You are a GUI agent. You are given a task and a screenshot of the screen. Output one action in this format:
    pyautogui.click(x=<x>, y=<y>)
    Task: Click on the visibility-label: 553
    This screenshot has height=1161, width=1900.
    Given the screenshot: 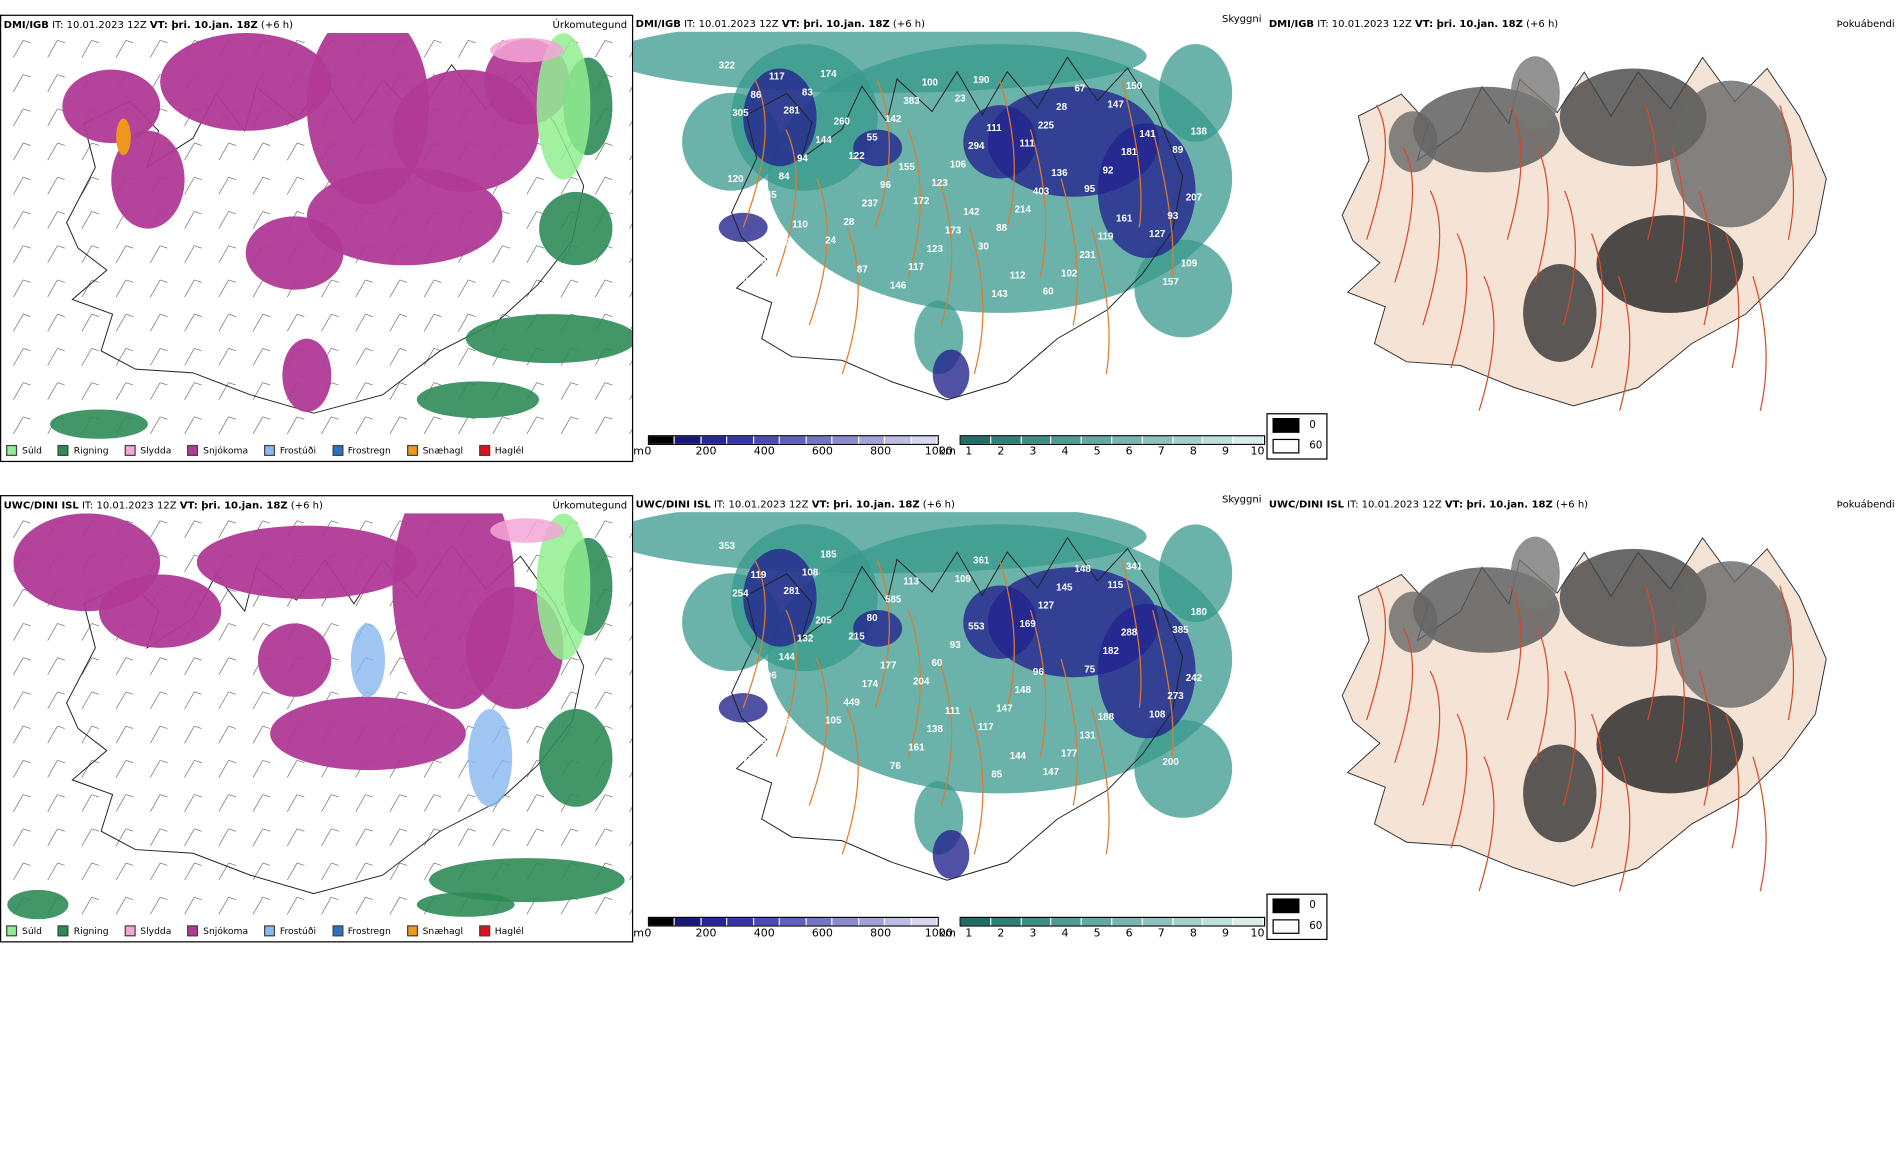 What is the action you would take?
    pyautogui.click(x=976, y=627)
    